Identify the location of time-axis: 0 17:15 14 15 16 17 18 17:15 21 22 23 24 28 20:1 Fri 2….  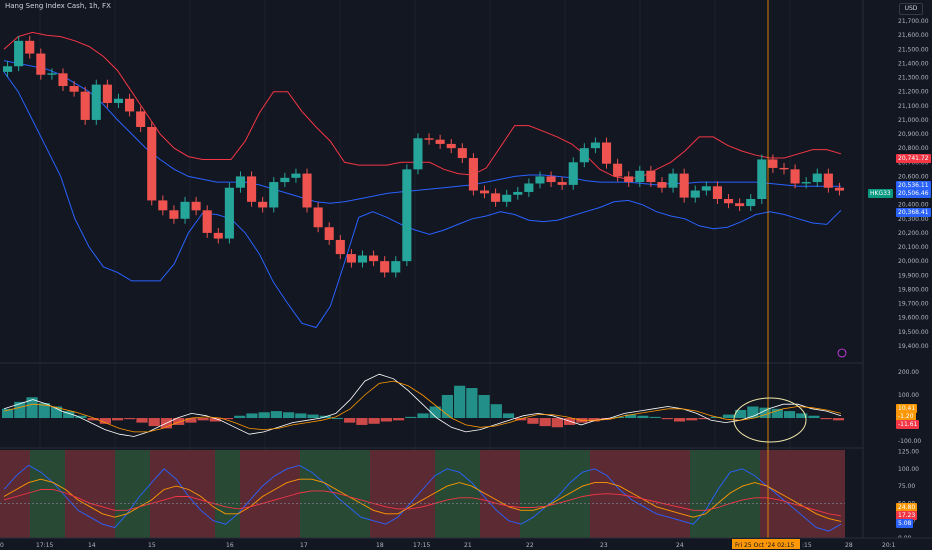
(466, 543).